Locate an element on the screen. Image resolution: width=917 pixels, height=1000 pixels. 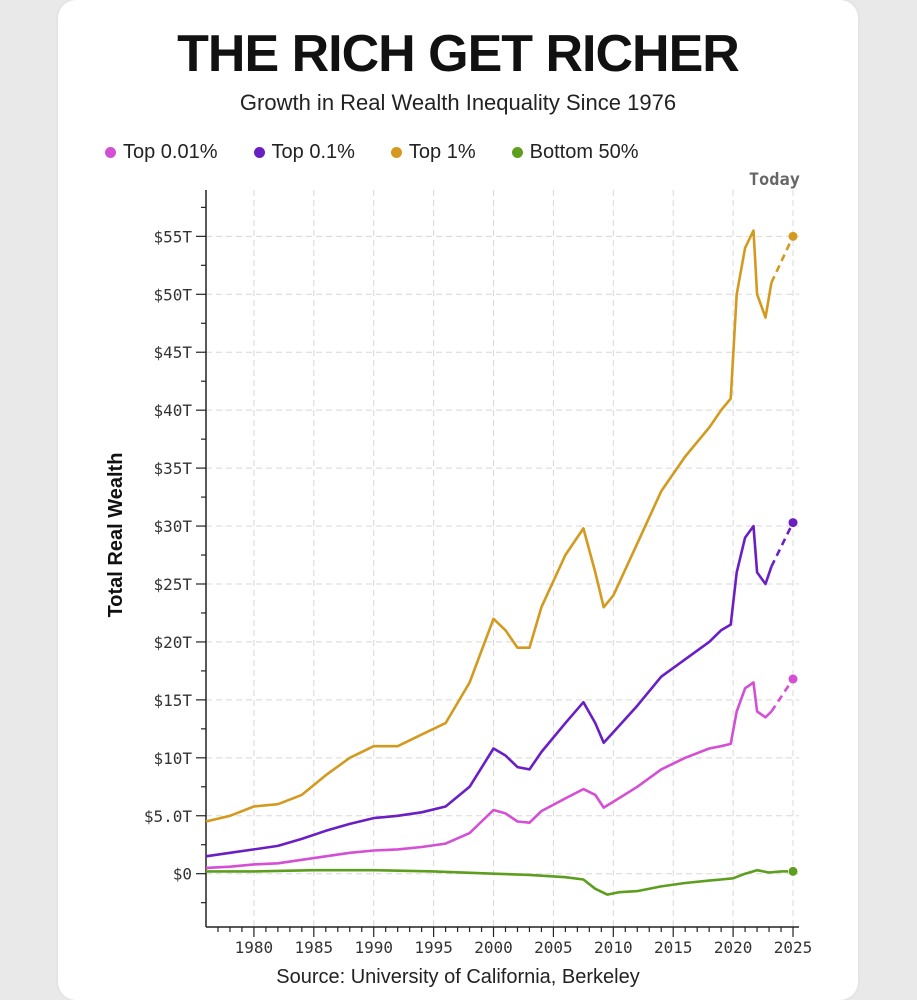
x-tick-label: 2010 is located at coordinates (613, 947).